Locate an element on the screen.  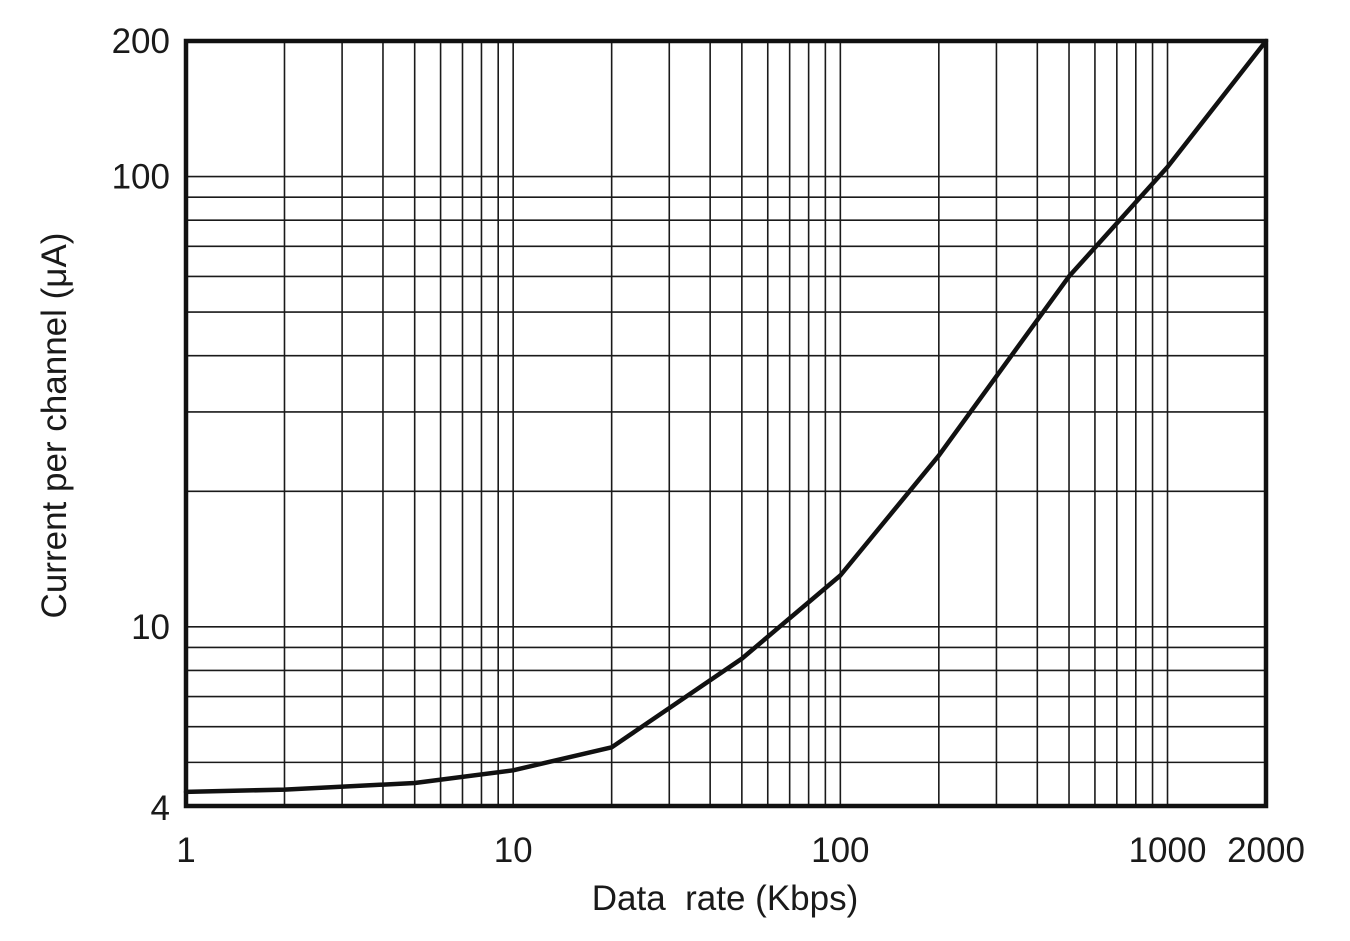
x-tick-label: 2000 is located at coordinates (1266, 850).